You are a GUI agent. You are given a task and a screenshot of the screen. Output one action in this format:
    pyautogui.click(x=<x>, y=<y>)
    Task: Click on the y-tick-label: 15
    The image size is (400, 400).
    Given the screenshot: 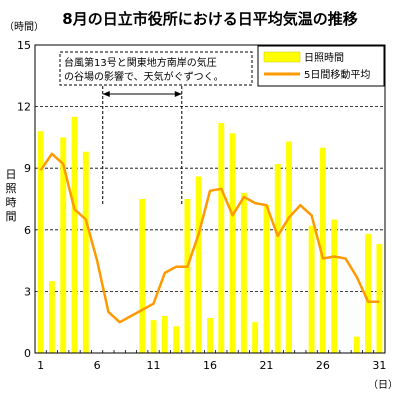 What is the action you would take?
    pyautogui.click(x=24, y=45)
    